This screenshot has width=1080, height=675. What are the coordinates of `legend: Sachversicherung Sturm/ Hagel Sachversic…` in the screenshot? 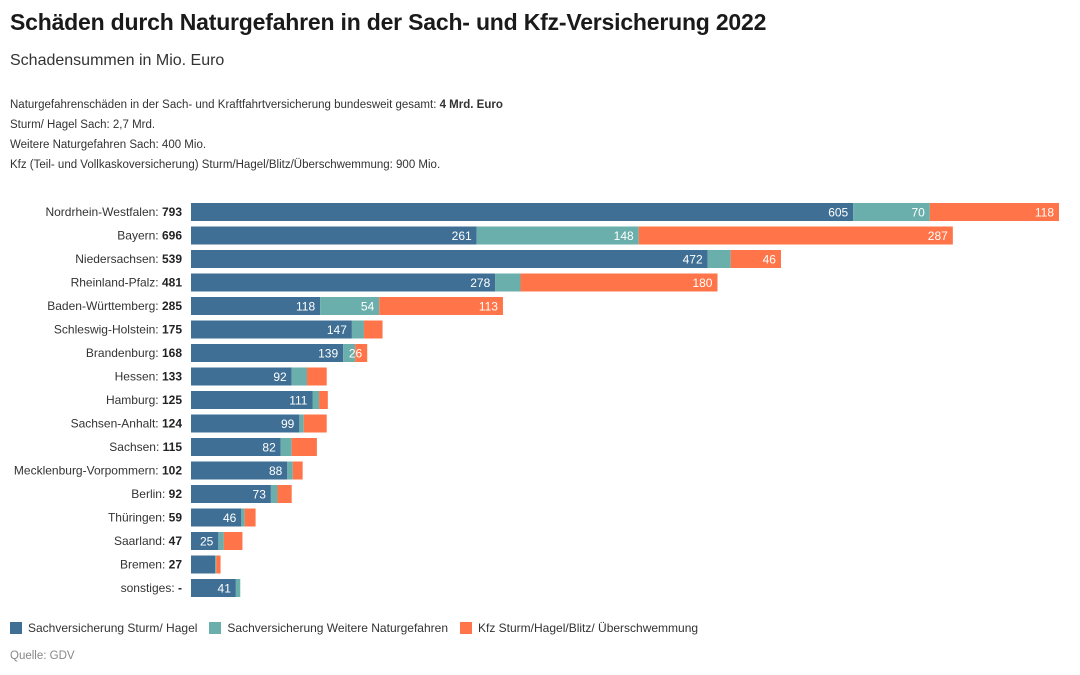 It's located at (354, 628).